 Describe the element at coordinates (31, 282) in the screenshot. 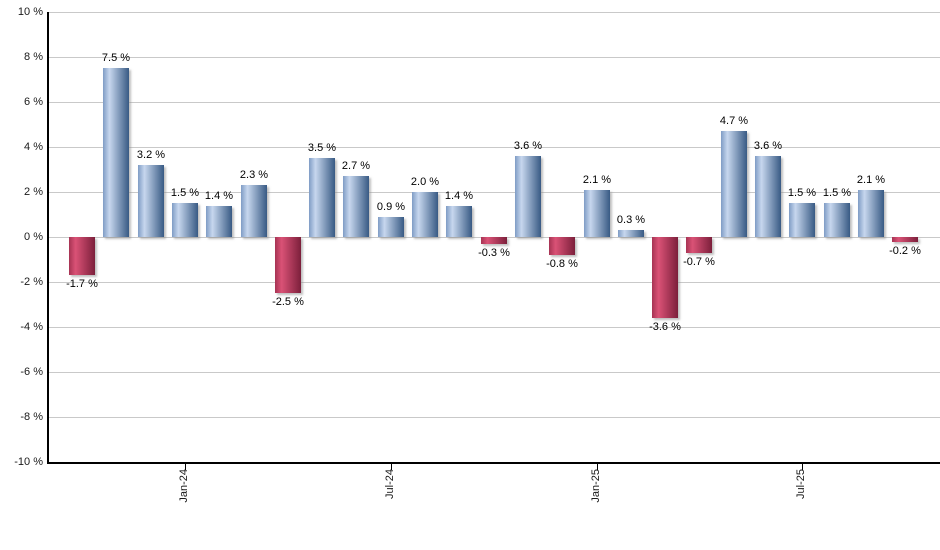

I see `y-axis-tick-label: -2 %` at that location.